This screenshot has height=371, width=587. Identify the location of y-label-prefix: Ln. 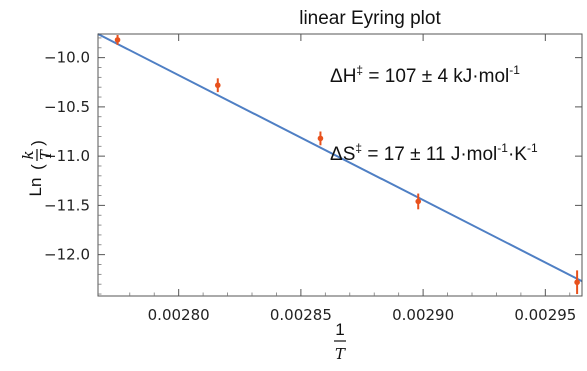
(35, 187).